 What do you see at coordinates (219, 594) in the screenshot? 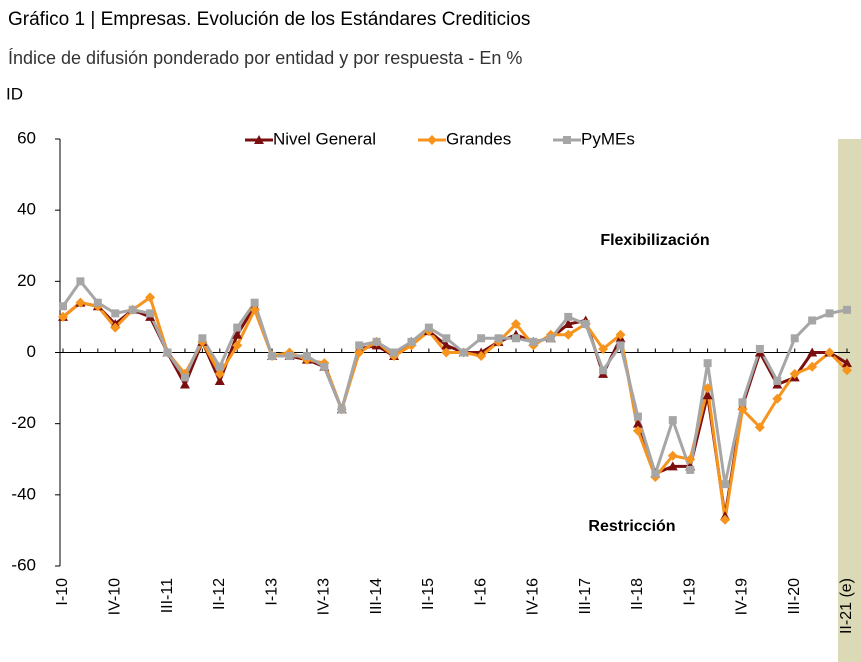
I see `x-tick-label: II-12` at bounding box center [219, 594].